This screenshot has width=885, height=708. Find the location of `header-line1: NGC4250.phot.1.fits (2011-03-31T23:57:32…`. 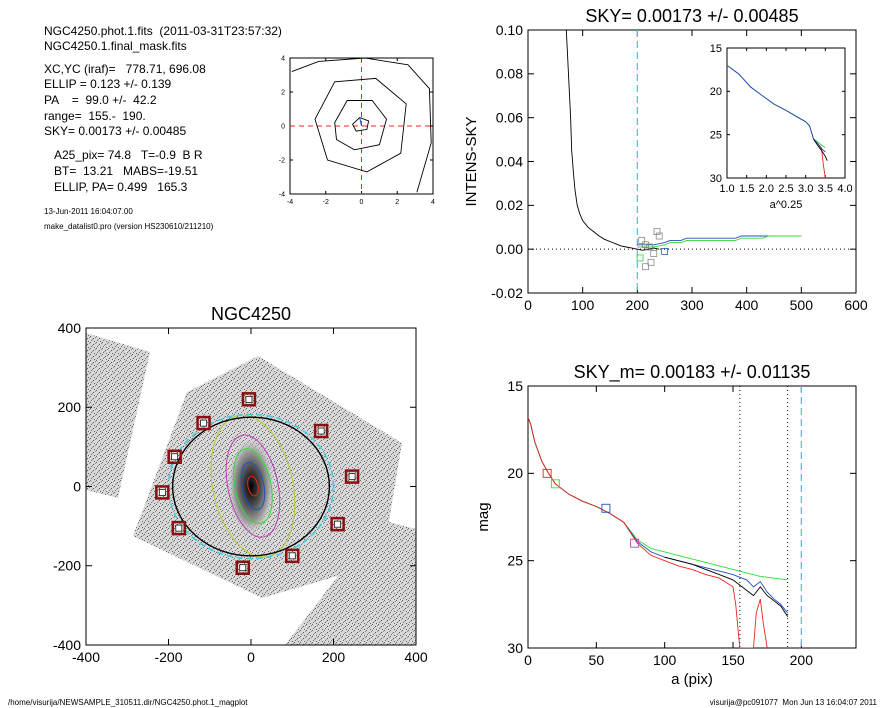

header-line1: NGC4250.phot.1.fits (2011-03-31T23:57:32… is located at coordinates (163, 31).